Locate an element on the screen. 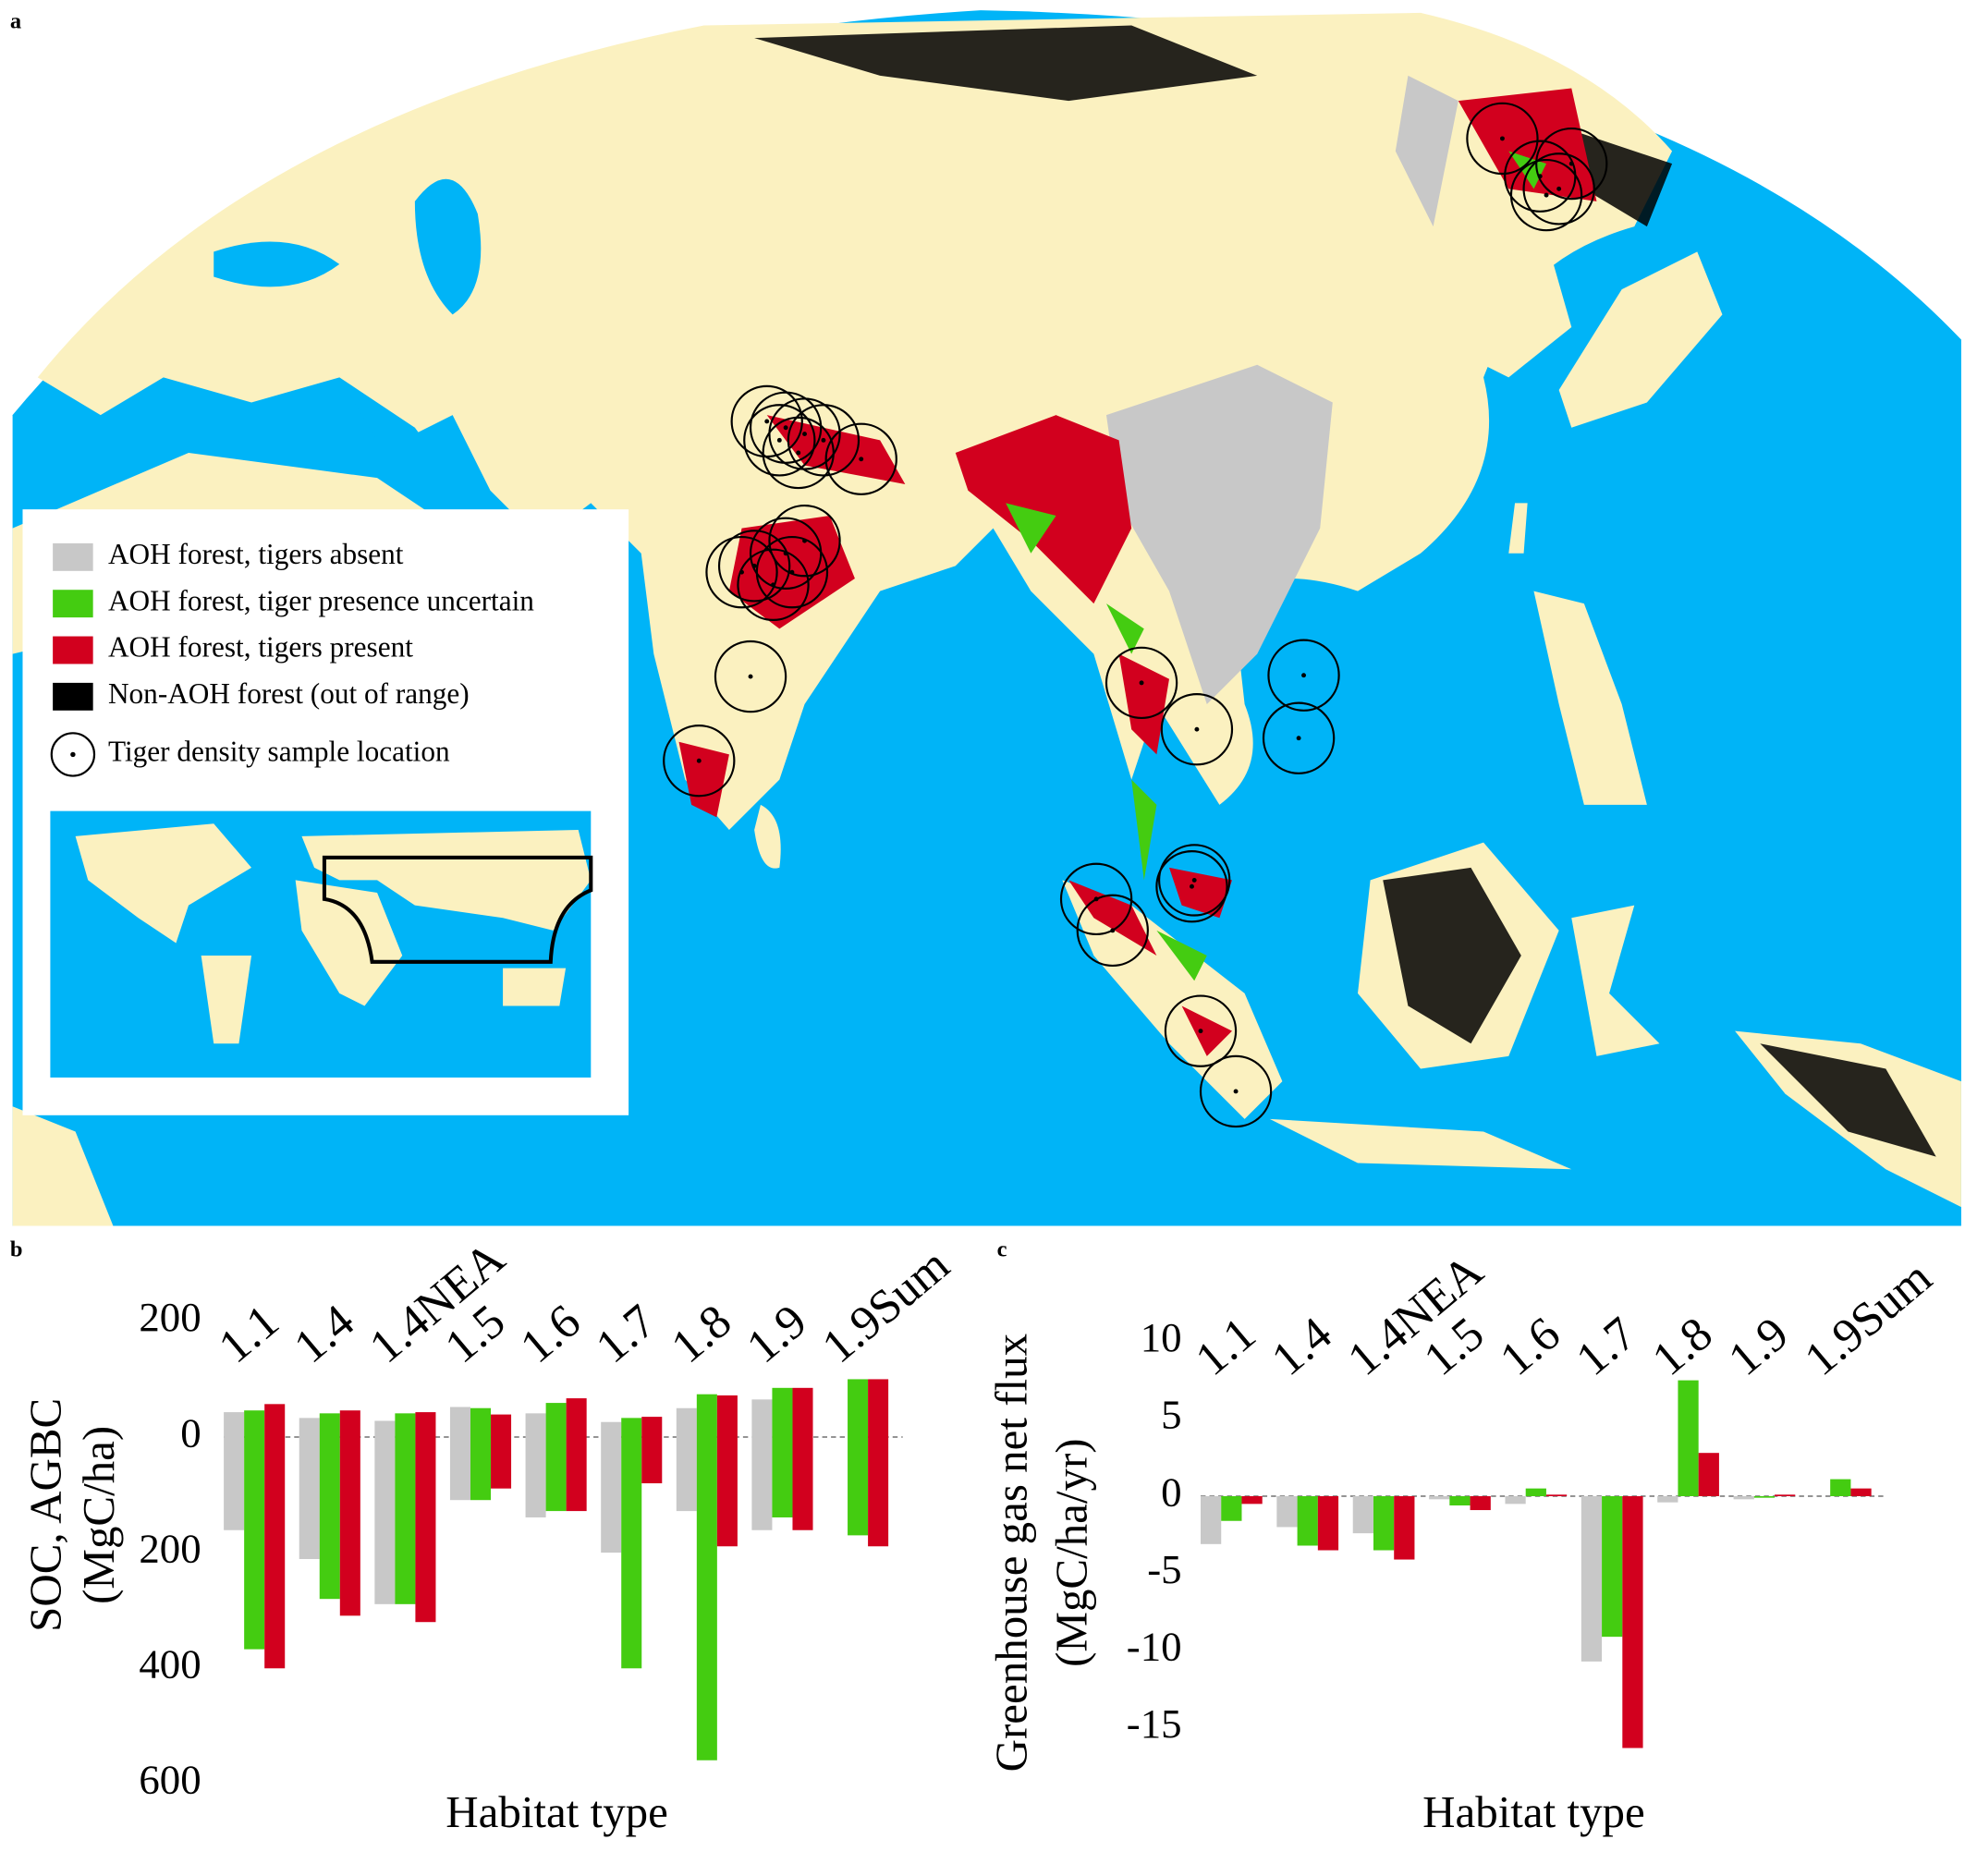 The height and width of the screenshot is (1876, 1965). land-japan is located at coordinates (1640, 339).